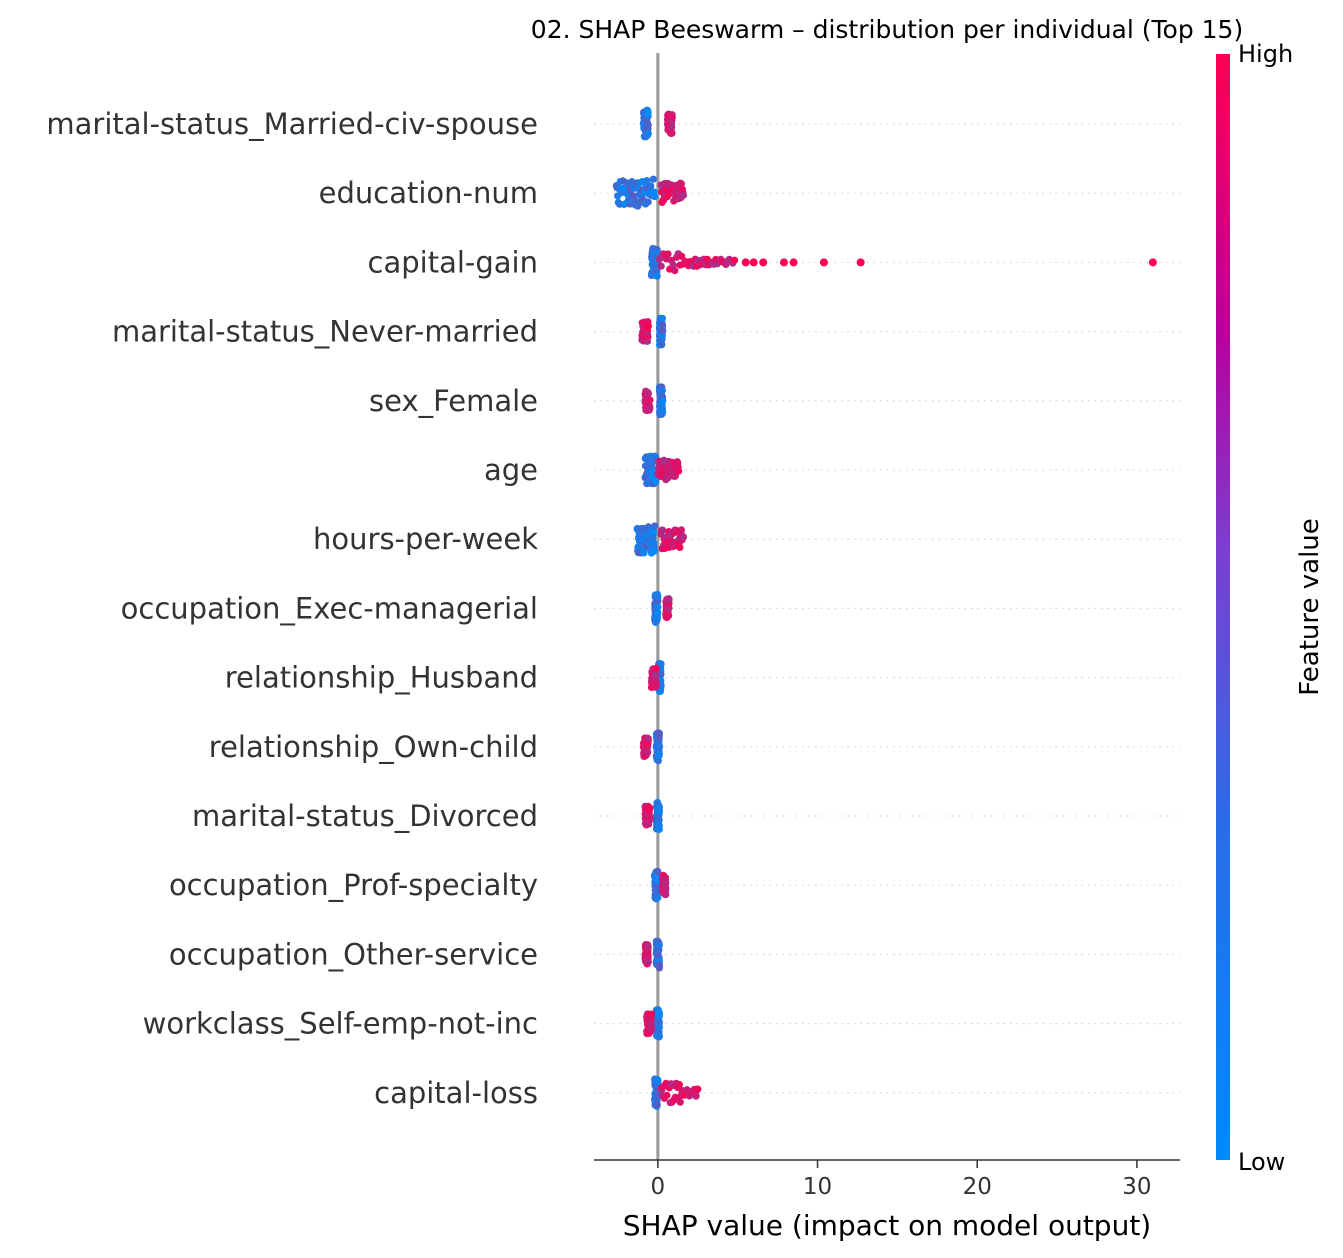 The image size is (1343, 1258). I want to click on x-tick-label: 30, so click(1136, 1187).